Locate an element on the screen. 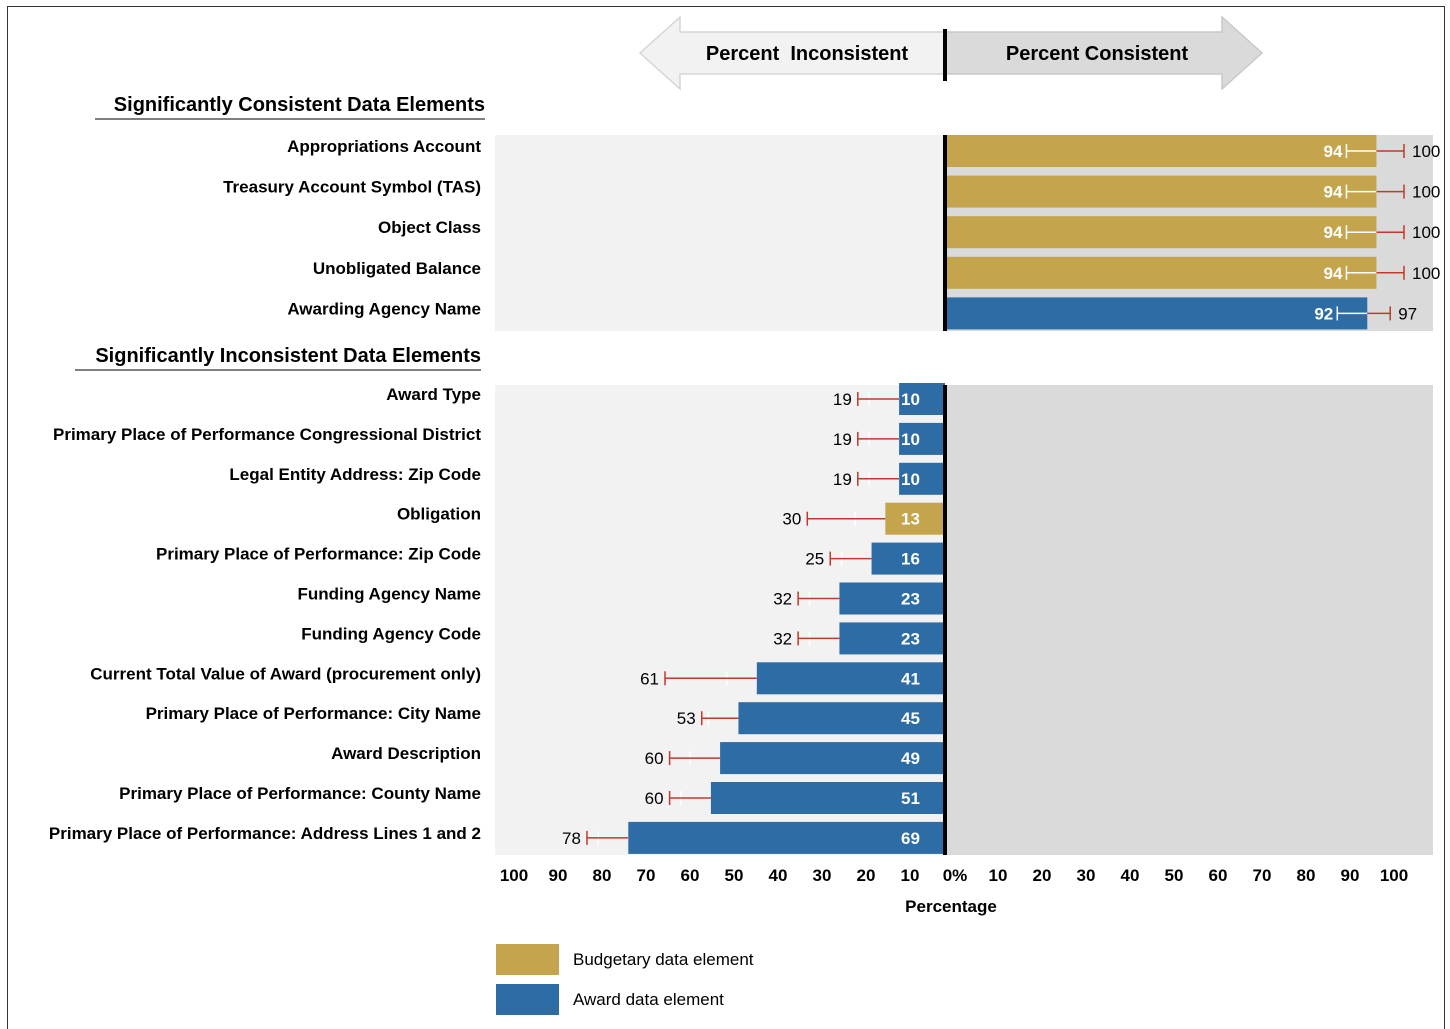  value-label: 69 is located at coordinates (910, 838).